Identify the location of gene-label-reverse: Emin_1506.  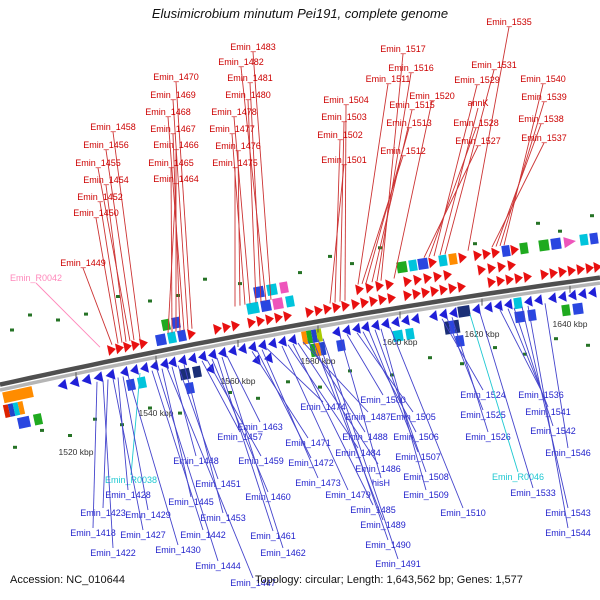
(416, 437).